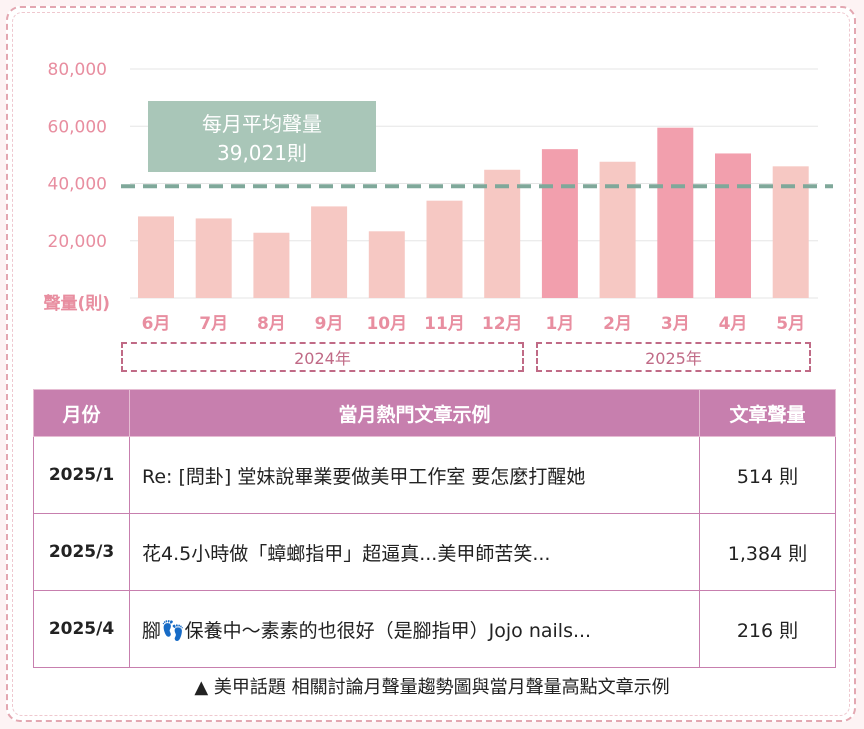  What do you see at coordinates (673, 357) in the screenshot?
I see `year-2025-box: 2025年` at bounding box center [673, 357].